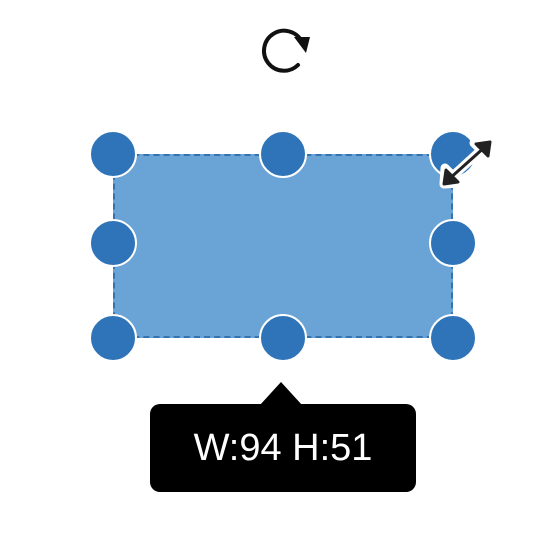  Describe the element at coordinates (453, 243) in the screenshot. I see `resize-handle-middle-right` at that location.